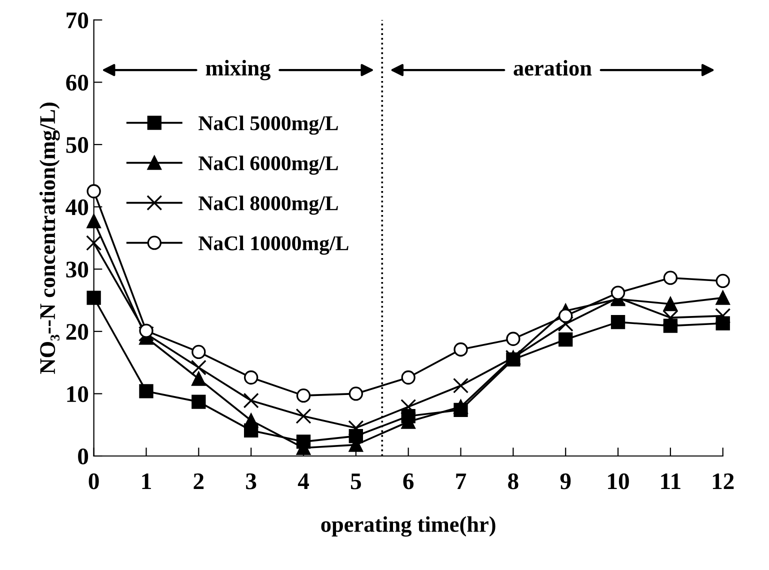  What do you see at coordinates (618, 481) in the screenshot?
I see `x-tick-label: 10` at bounding box center [618, 481].